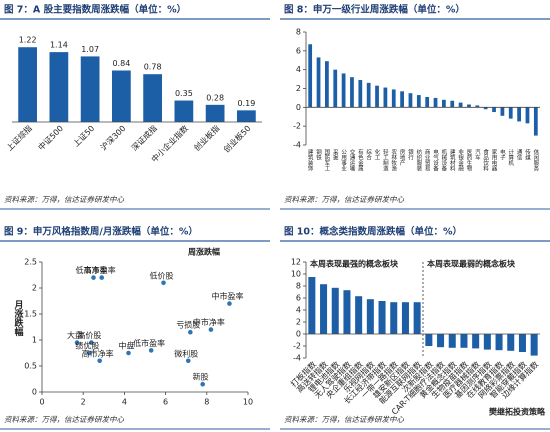 This screenshot has width=550, height=432. I want to click on y-tick-label: 8, so click(298, 32).